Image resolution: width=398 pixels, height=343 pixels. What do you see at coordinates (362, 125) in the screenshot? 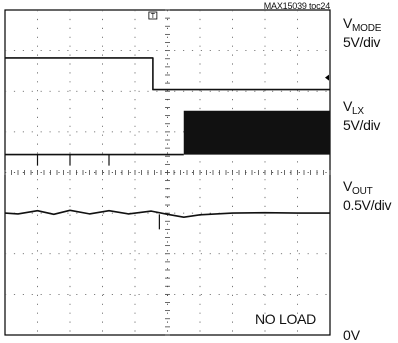
I see `scale-v-lx: 5V/div` at bounding box center [362, 125].